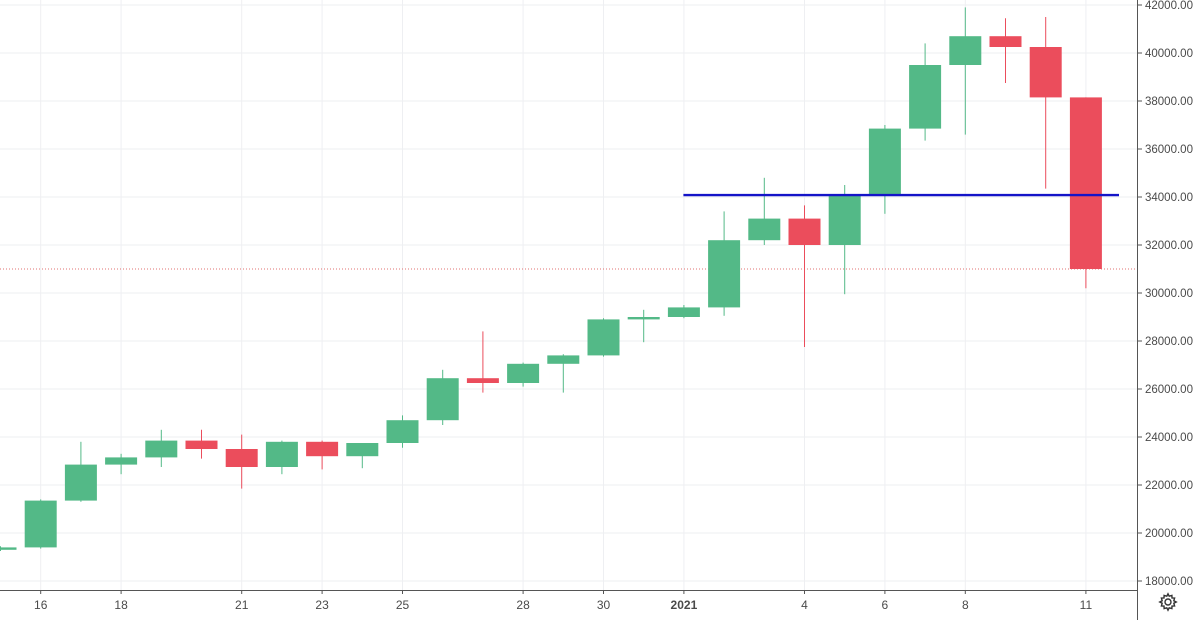 This screenshot has height=625, width=1200. I want to click on x-tick-label: 2021, so click(684, 605).